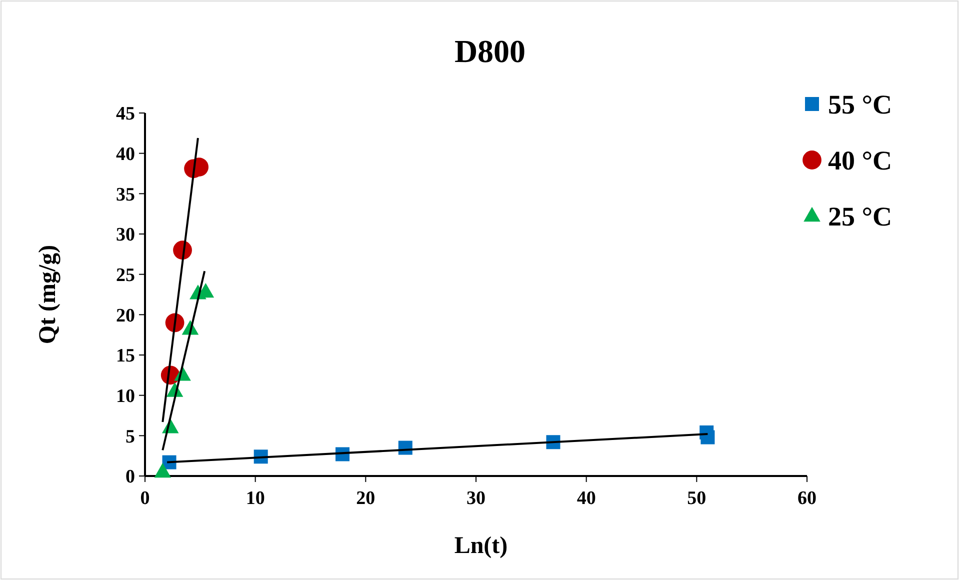 The height and width of the screenshot is (580, 959). Describe the element at coordinates (125, 275) in the screenshot. I see `y-tick-label: 25` at that location.